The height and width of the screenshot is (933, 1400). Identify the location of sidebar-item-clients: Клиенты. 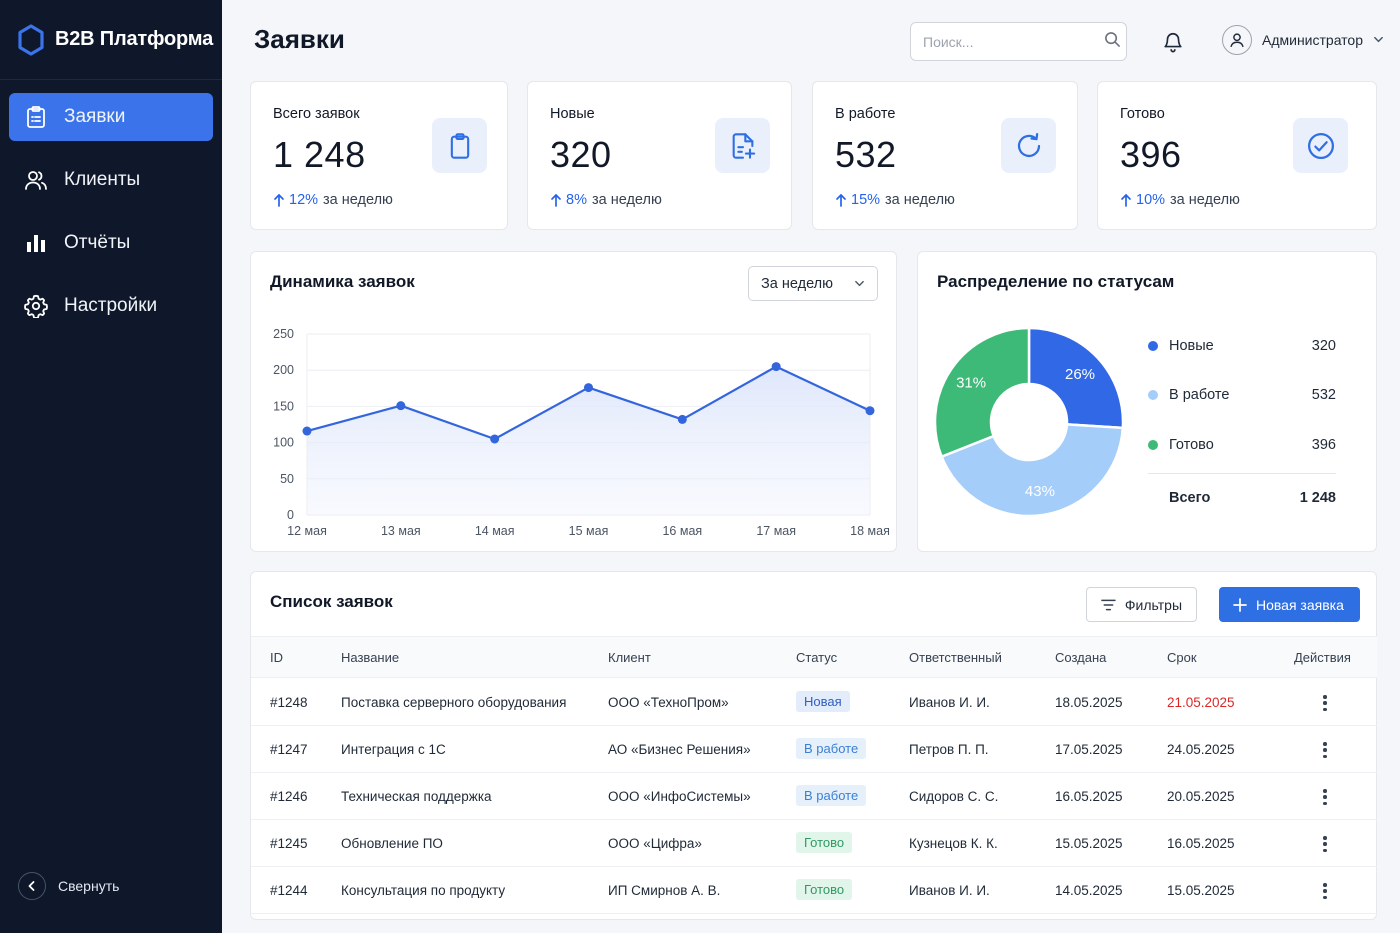
(111, 180).